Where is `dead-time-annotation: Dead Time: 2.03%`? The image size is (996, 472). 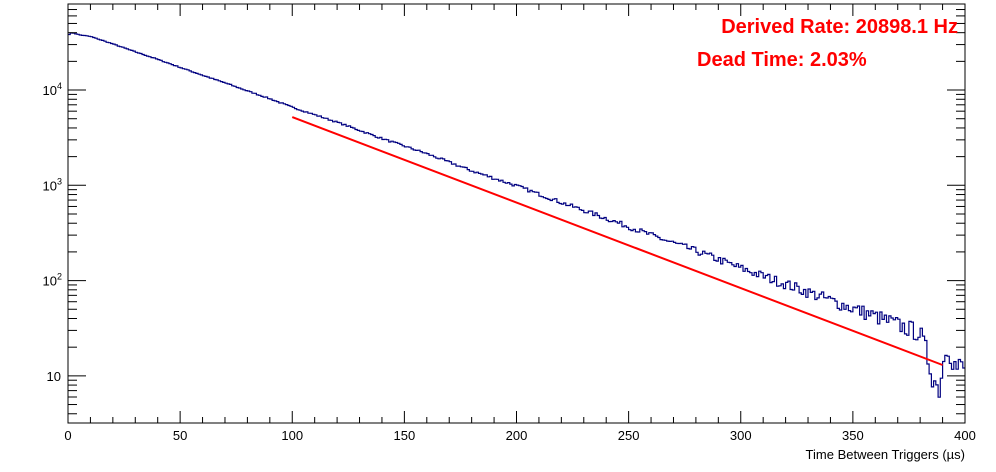
dead-time-annotation: Dead Time: 2.03% is located at coordinates (782, 60).